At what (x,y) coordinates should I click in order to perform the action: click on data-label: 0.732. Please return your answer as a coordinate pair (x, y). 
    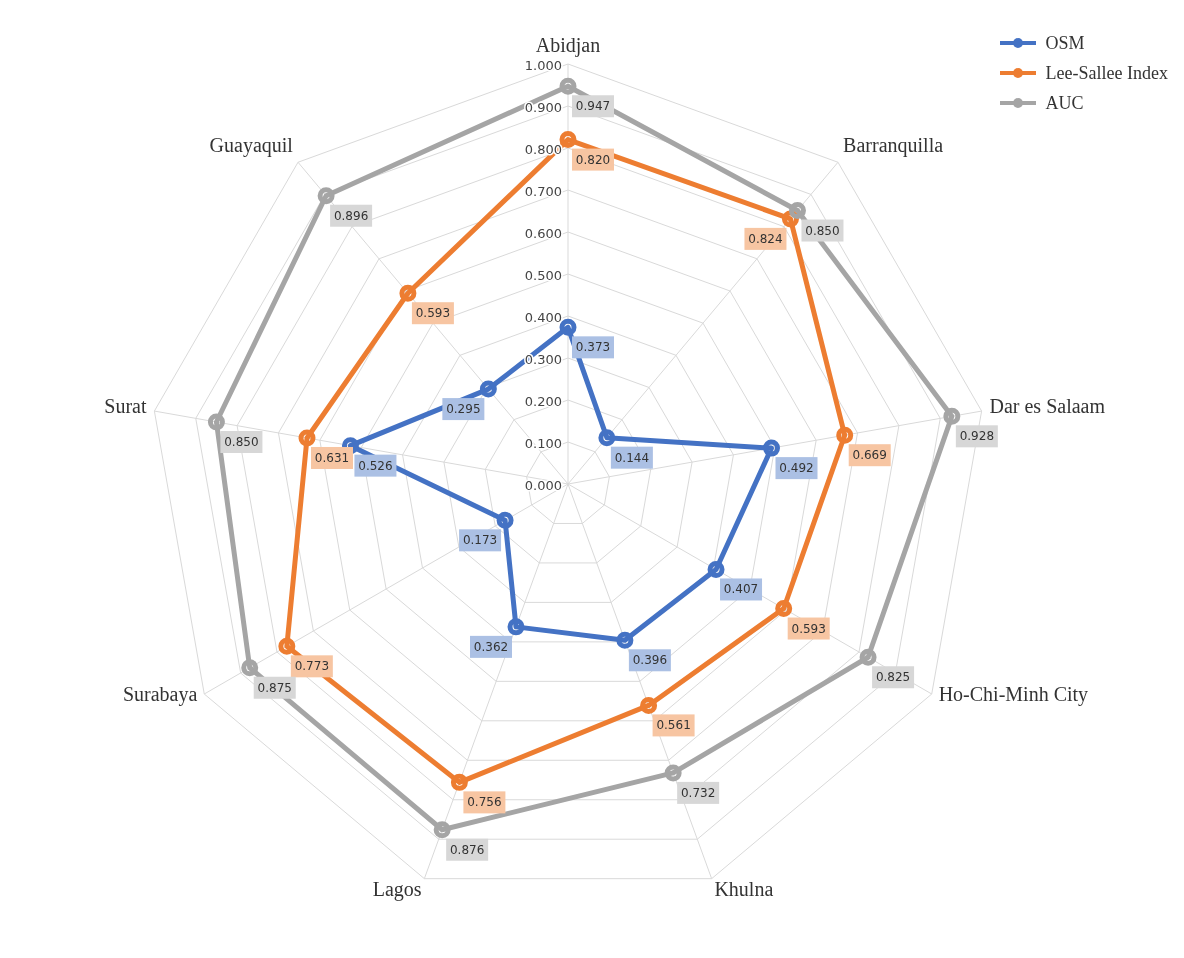
    Looking at the image, I should click on (698, 792).